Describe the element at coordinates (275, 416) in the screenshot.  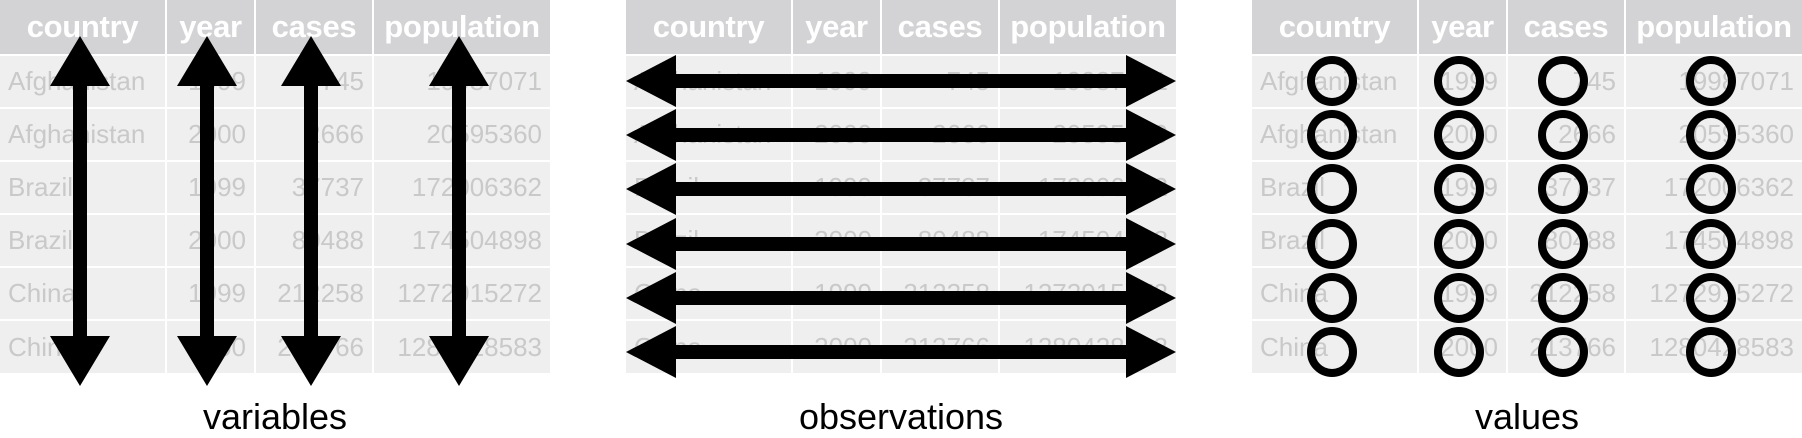
I see `panel-caption: variables` at that location.